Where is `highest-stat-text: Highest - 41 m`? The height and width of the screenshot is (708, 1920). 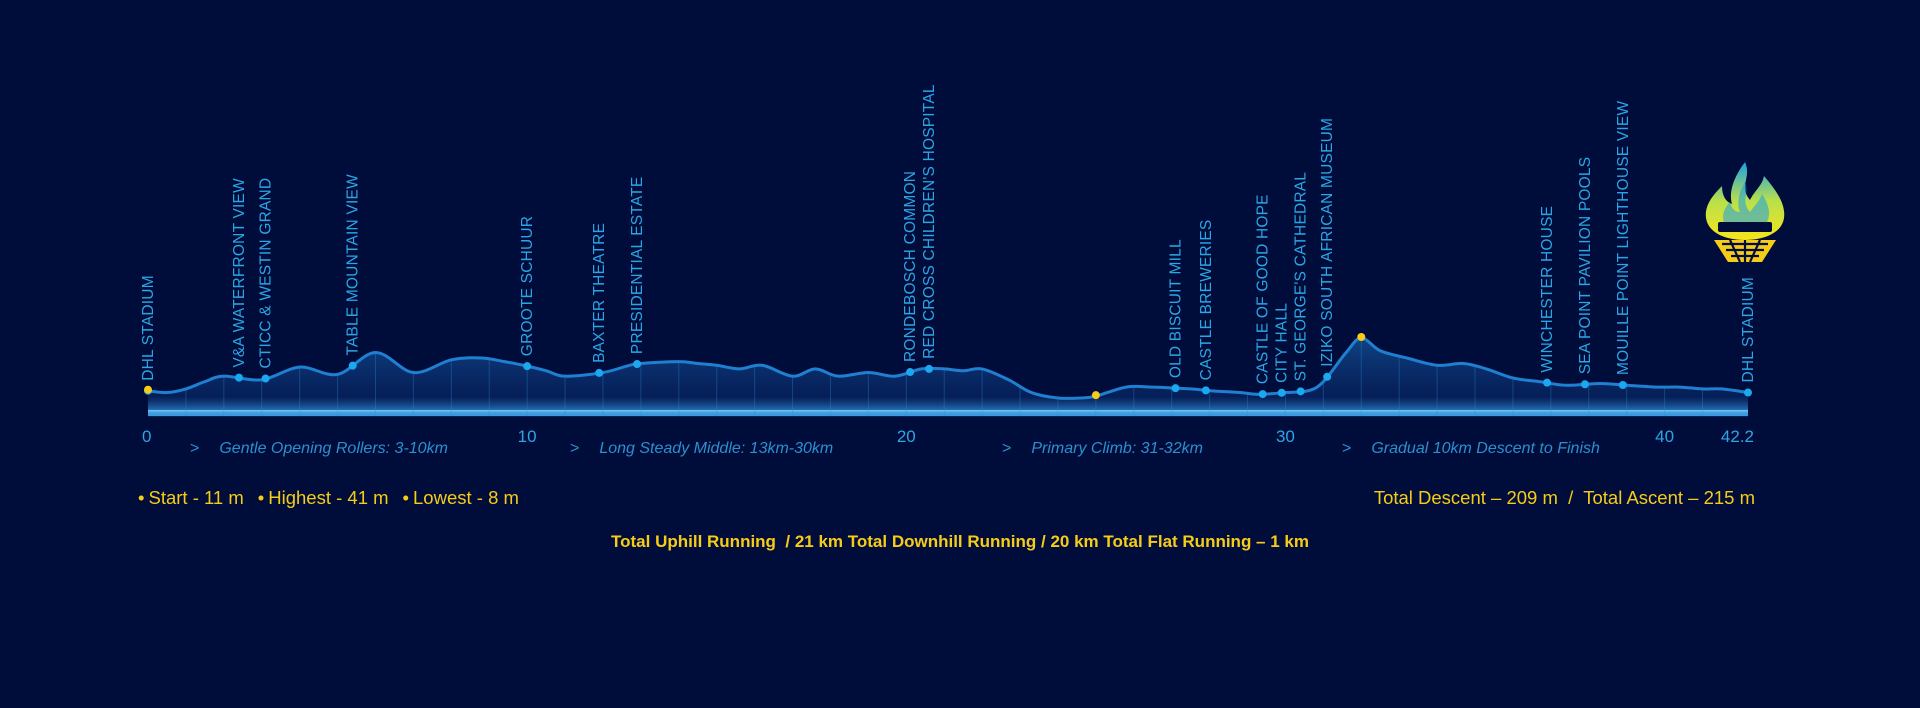 highest-stat-text: Highest - 41 m is located at coordinates (328, 497).